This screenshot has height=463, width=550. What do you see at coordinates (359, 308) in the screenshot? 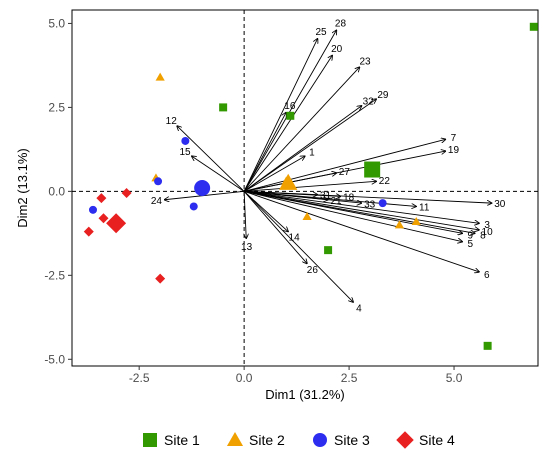
I see `variable-label-4: 4` at bounding box center [359, 308].